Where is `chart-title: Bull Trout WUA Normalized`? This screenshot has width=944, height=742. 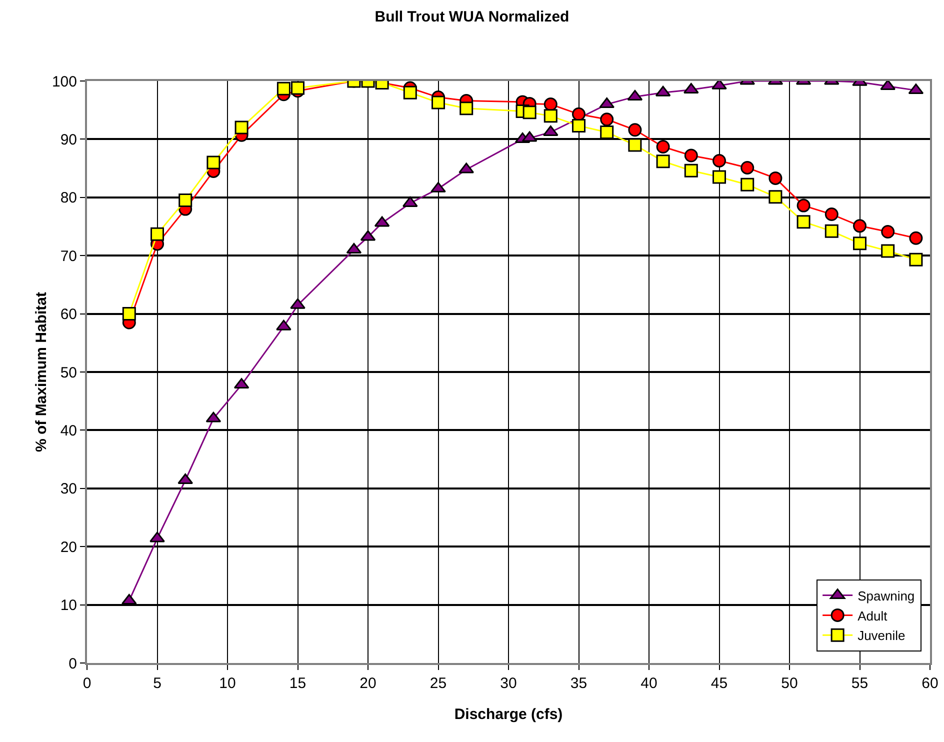 chart-title: Bull Trout WUA Normalized is located at coordinates (472, 17).